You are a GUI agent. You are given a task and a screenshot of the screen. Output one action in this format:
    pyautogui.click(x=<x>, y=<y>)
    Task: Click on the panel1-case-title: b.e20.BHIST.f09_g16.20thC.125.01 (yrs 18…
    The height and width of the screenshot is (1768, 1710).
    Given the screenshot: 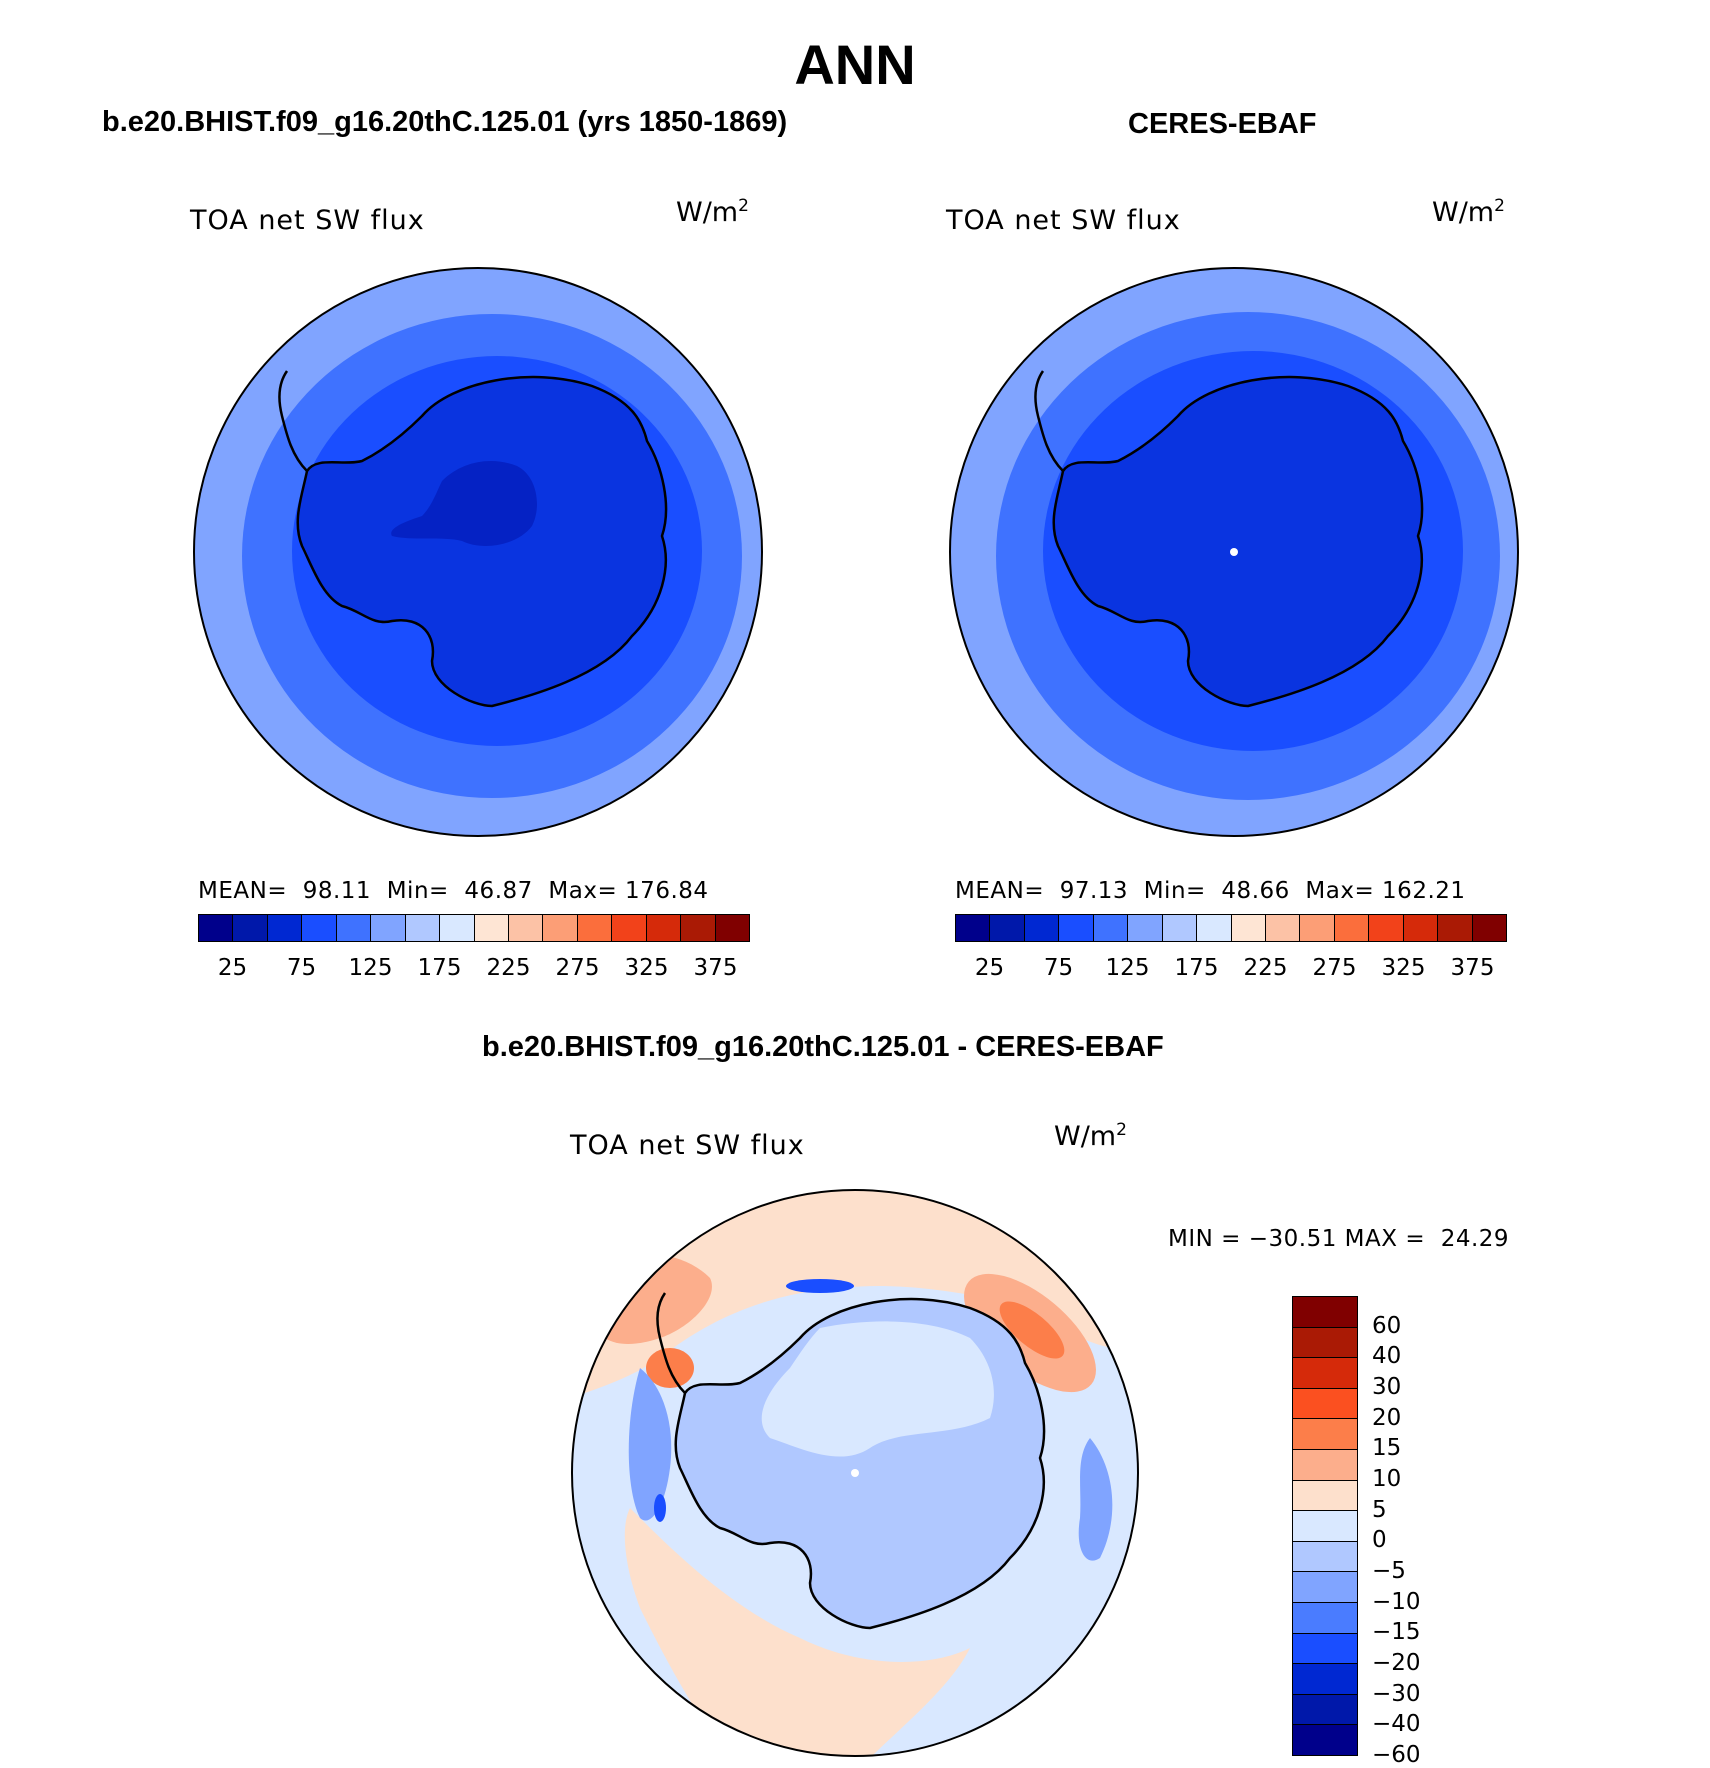 What is the action you would take?
    pyautogui.click(x=445, y=122)
    